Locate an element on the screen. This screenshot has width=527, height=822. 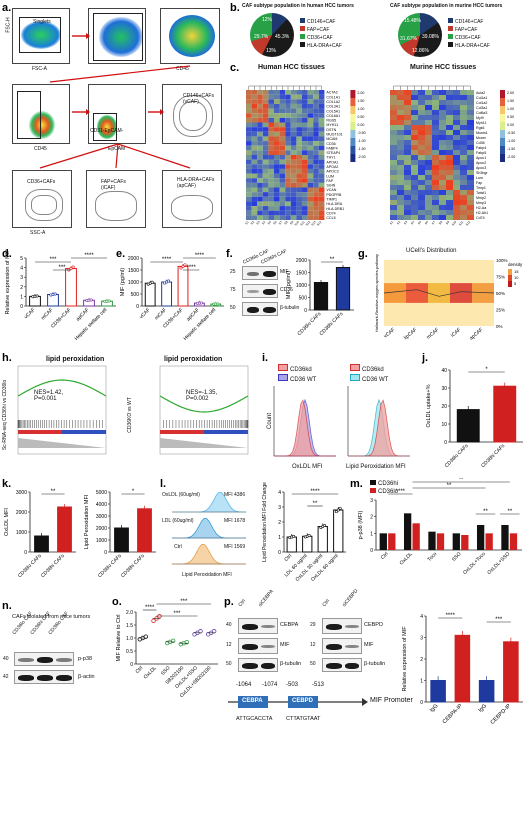
y-axis-label: Relative expression of MIF is located at coordinates (405, 659).